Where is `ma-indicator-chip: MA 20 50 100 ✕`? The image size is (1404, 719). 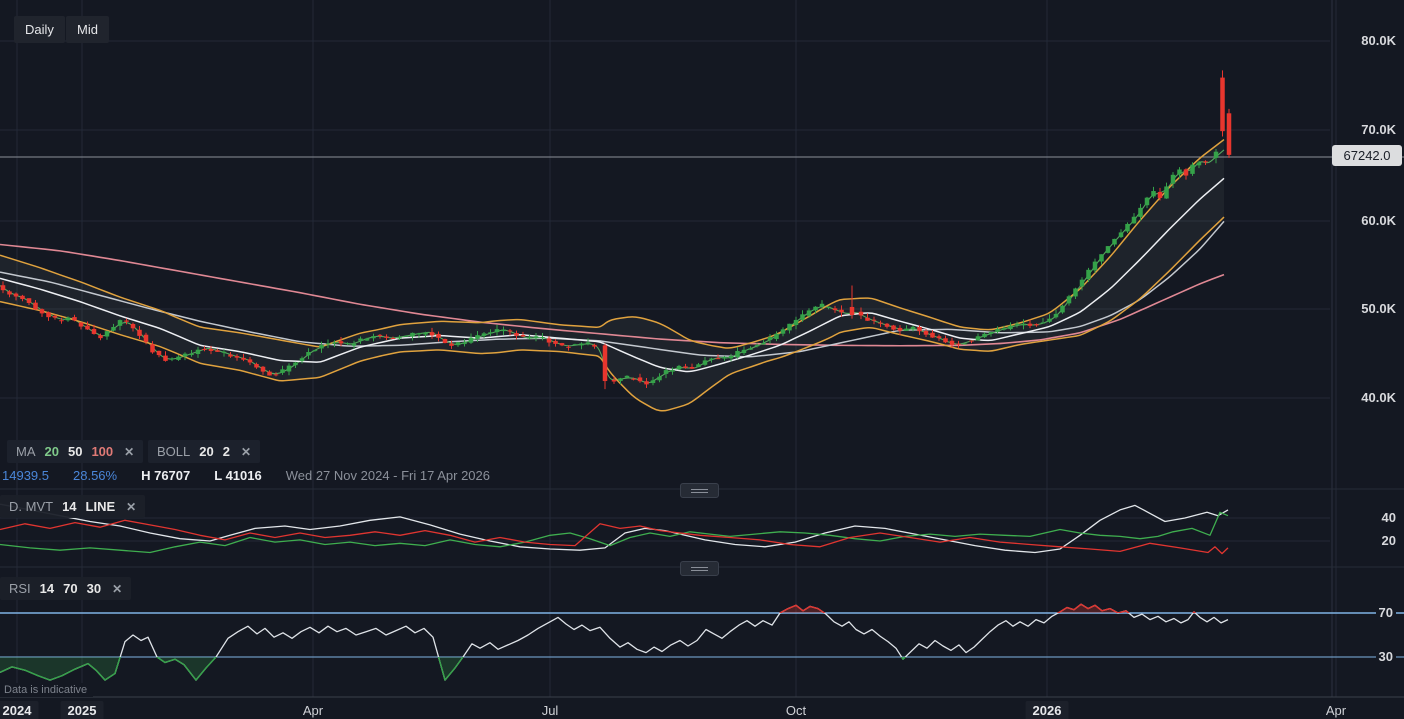 ma-indicator-chip: MA 20 50 100 ✕ is located at coordinates (75, 451).